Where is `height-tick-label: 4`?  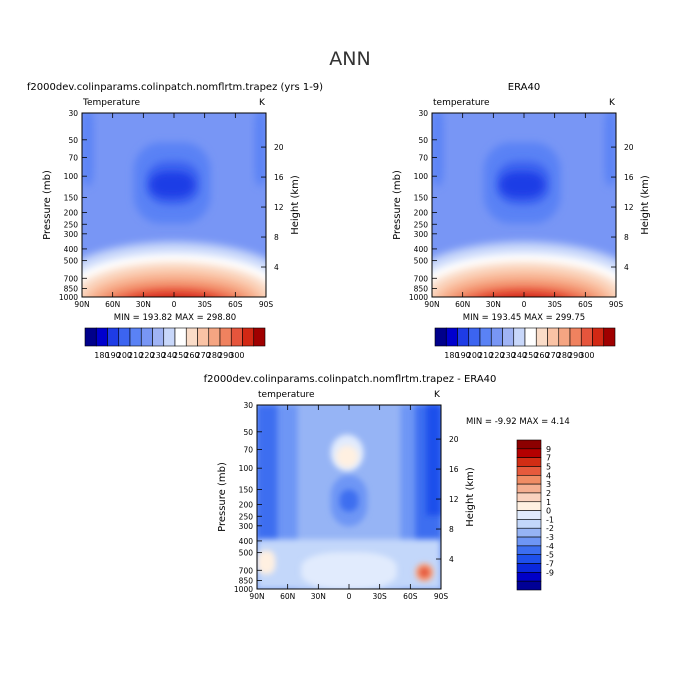
height-tick-label: 4 is located at coordinates (276, 267).